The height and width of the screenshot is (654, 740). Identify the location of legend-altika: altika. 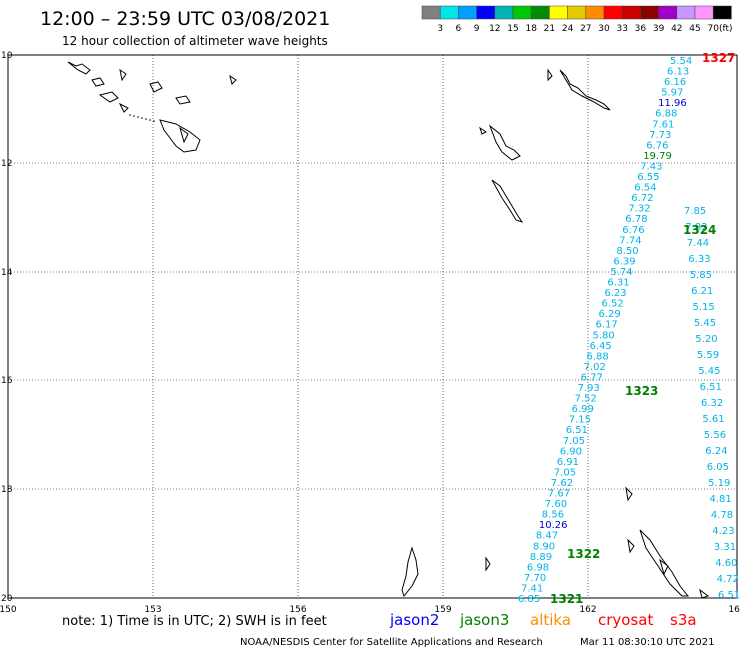
(550, 620).